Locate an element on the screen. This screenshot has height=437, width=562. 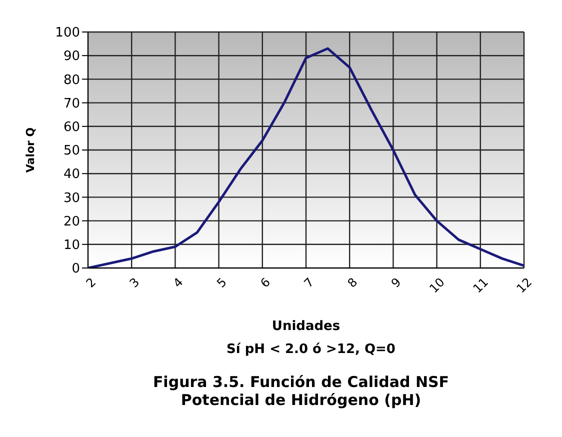
y-tick-label: 30 is located at coordinates (71, 198).